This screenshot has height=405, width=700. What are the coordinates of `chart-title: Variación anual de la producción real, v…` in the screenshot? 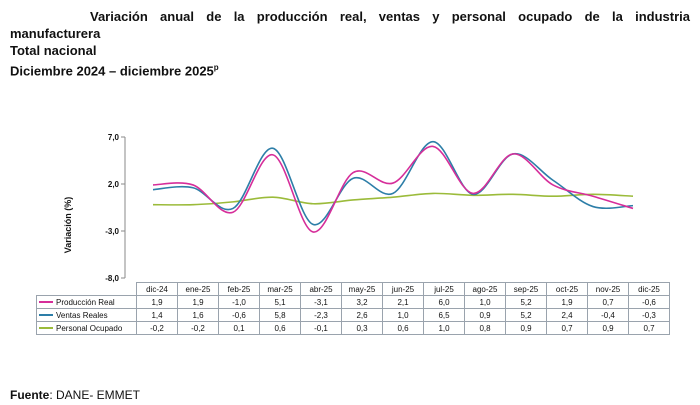 It's located at (390, 16).